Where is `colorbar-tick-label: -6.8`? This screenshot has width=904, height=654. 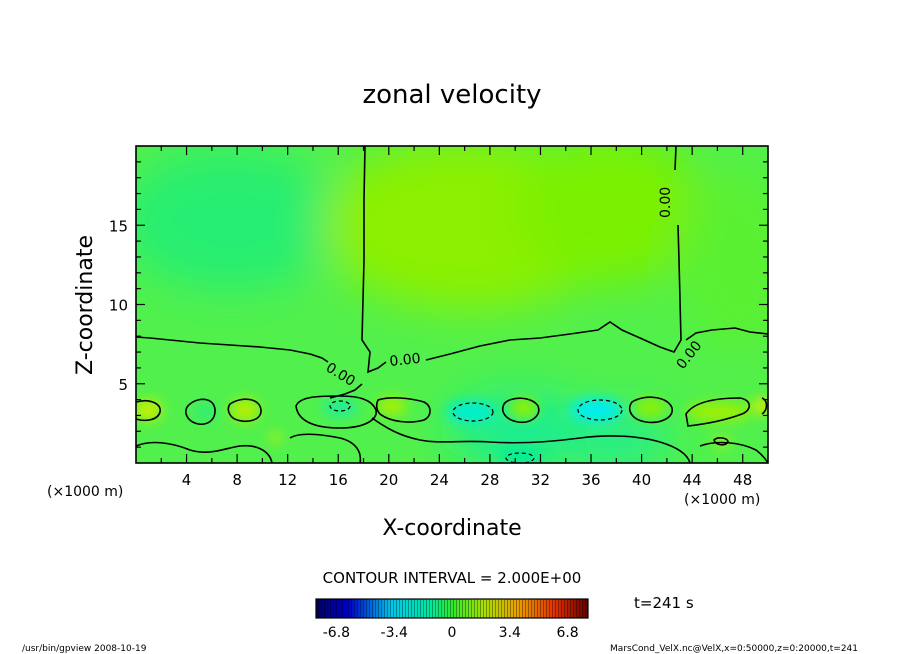 colorbar-tick-label: -6.8 is located at coordinates (336, 633).